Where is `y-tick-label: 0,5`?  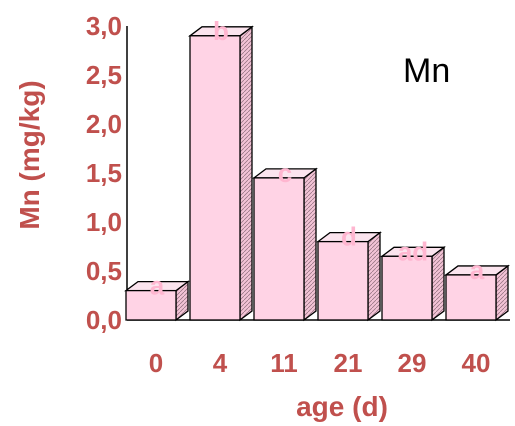 y-tick-label: 0,5 is located at coordinates (104, 271).